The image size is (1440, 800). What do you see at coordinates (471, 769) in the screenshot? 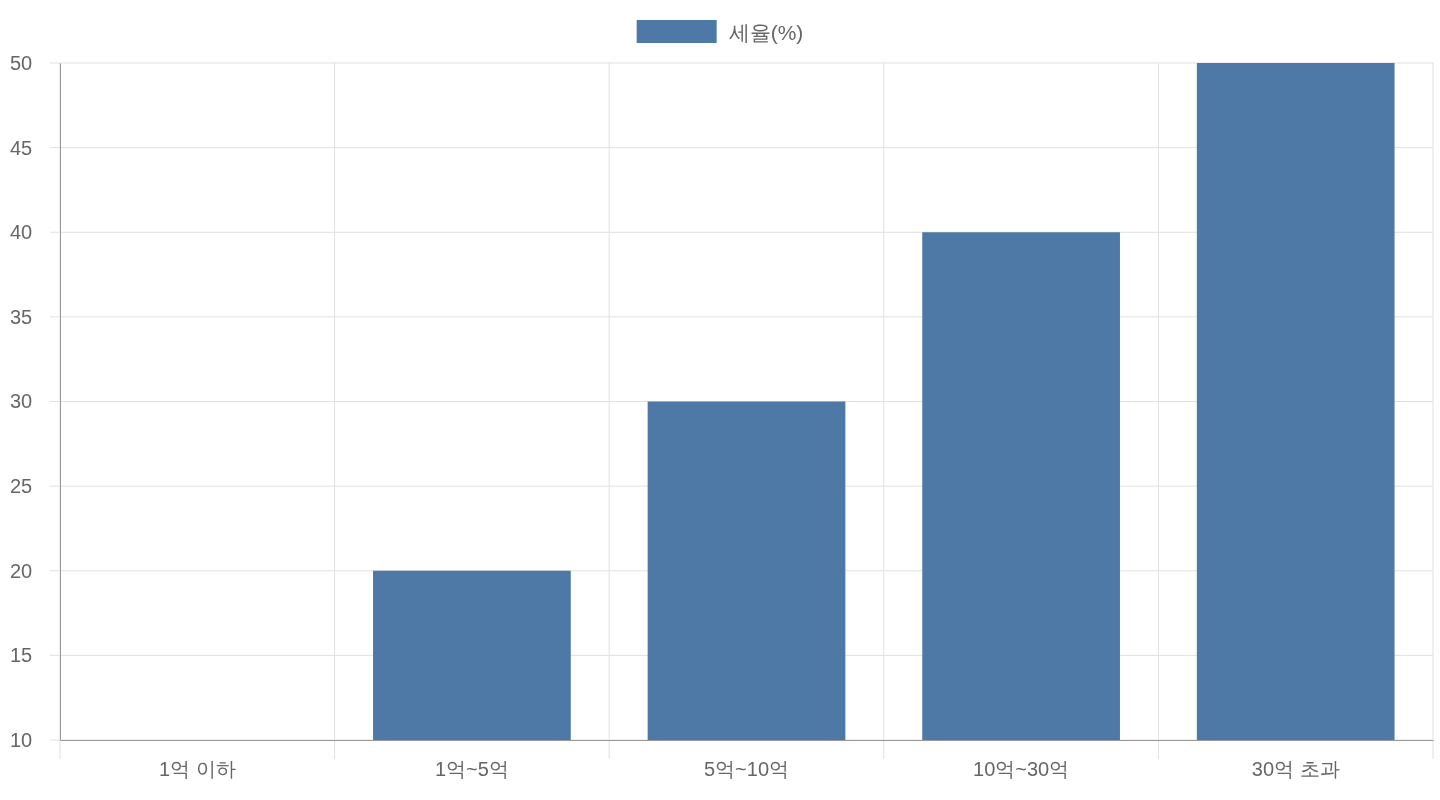
I see `x-tick-label: 1억~5억` at bounding box center [471, 769].